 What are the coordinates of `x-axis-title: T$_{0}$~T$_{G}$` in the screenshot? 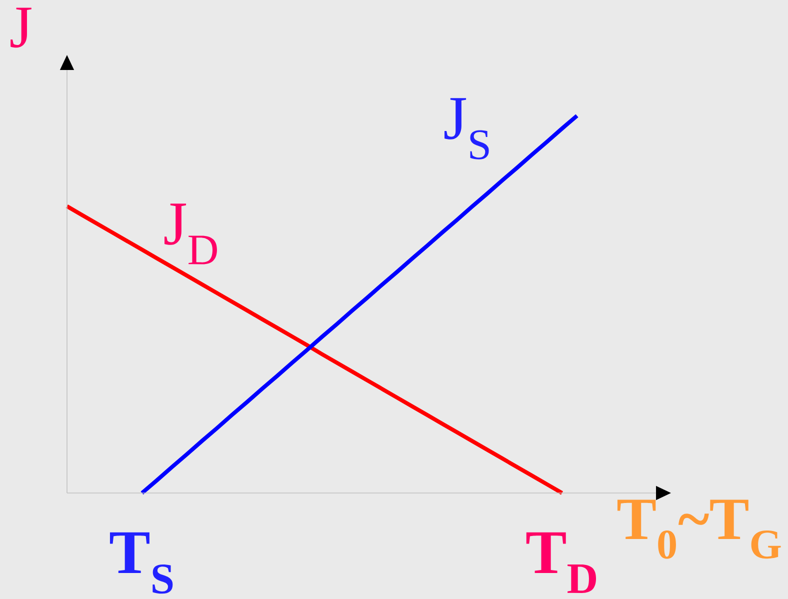 It's located at (699, 529).